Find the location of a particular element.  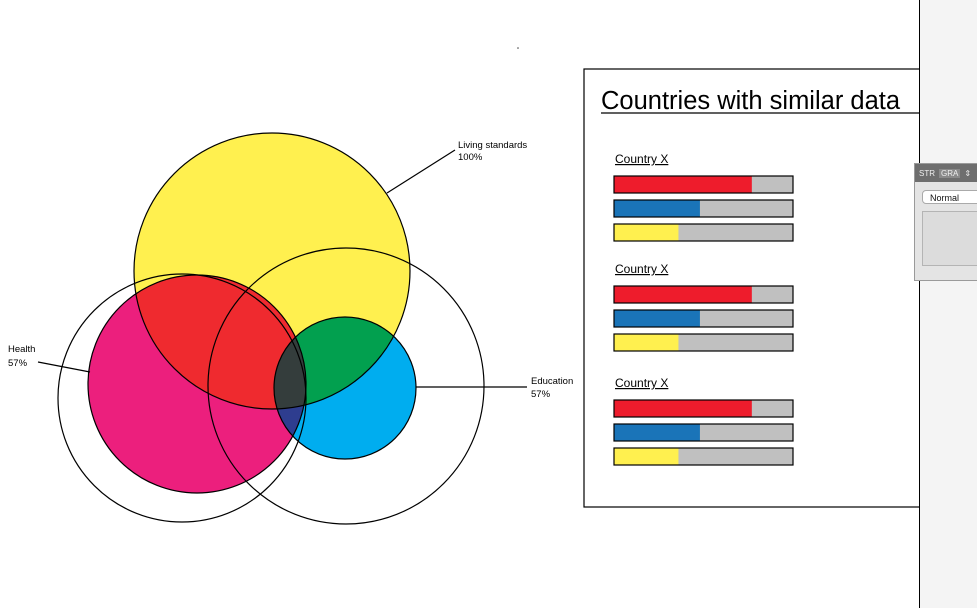

mode-select: Normal is located at coordinates (949, 197).